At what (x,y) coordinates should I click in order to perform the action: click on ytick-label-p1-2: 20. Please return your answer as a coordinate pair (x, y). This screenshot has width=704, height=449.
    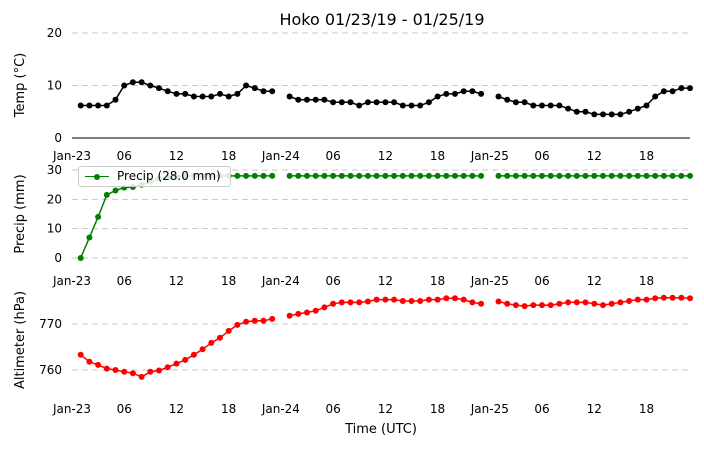
    Looking at the image, I should click on (54, 199).